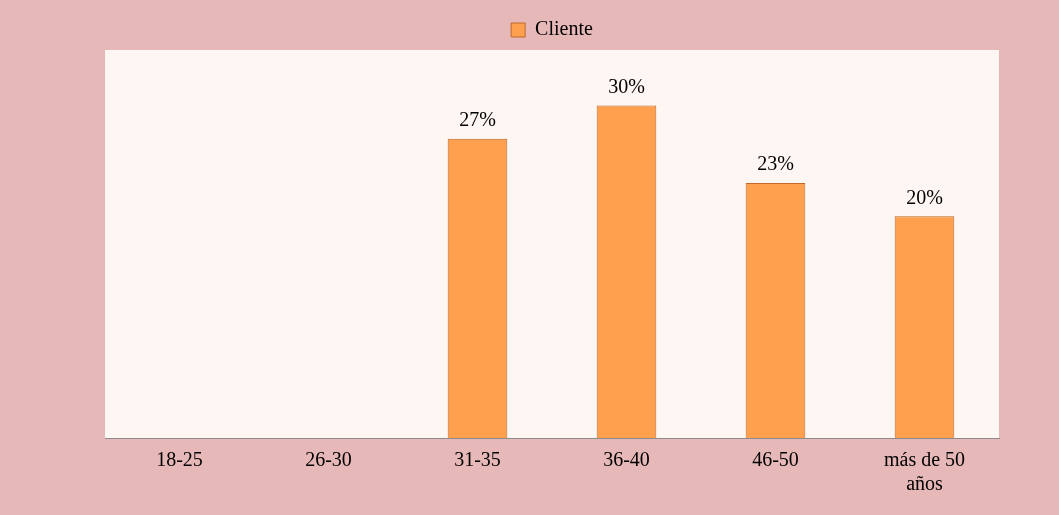 This screenshot has height=515, width=1059. What do you see at coordinates (775, 163) in the screenshot?
I see `data-label: 23%` at bounding box center [775, 163].